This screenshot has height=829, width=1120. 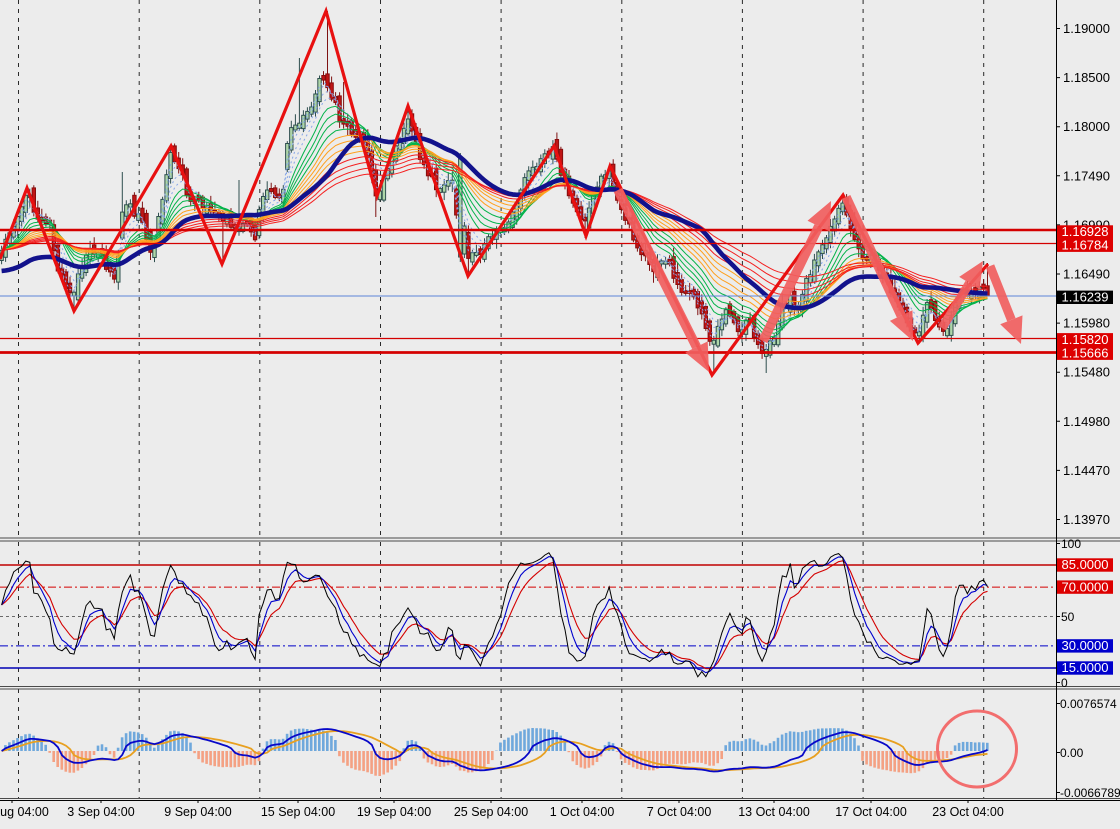 What do you see at coordinates (1086, 470) in the screenshot?
I see `svg-text: 1.14470` at bounding box center [1086, 470].